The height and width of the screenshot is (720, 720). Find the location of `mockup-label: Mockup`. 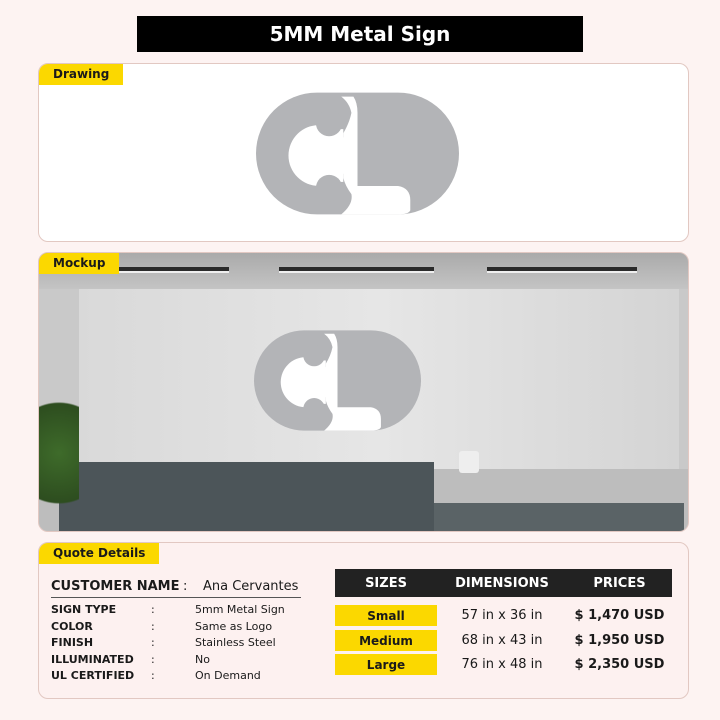

mockup-label: Mockup is located at coordinates (79, 263).